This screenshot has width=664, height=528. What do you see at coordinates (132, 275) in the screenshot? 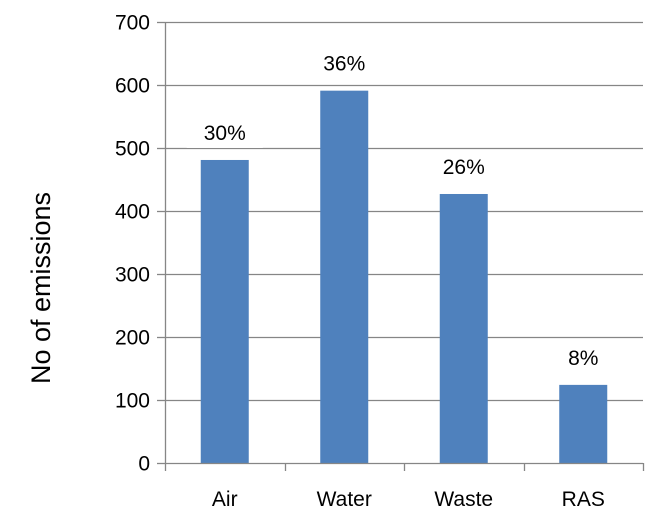
I see `y-tick-label: 300` at bounding box center [132, 275].